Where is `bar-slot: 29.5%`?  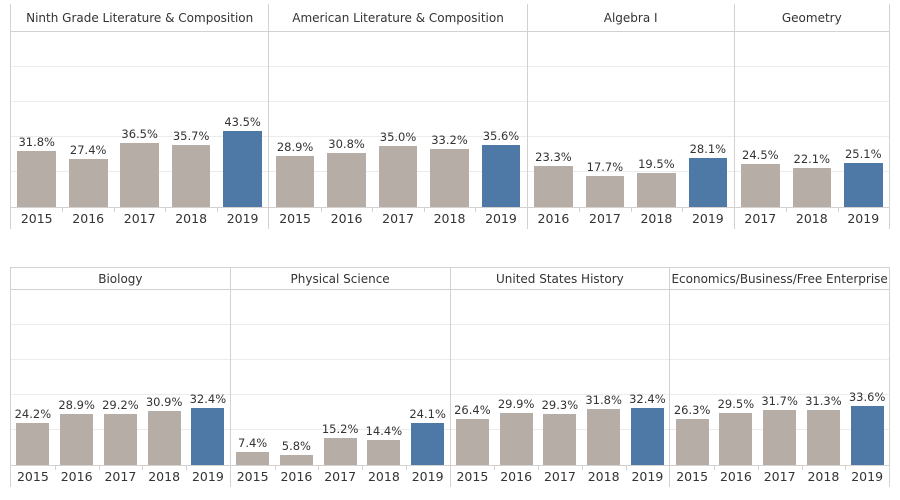
bar-slot: 29.5% is located at coordinates (736, 377).